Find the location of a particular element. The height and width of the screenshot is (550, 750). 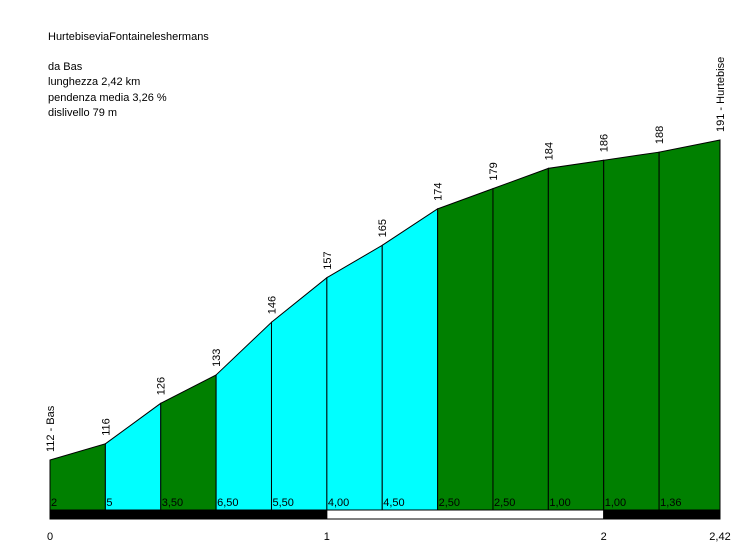

avg-gradient-label: pendenza media 3,26 % is located at coordinates (107, 97).